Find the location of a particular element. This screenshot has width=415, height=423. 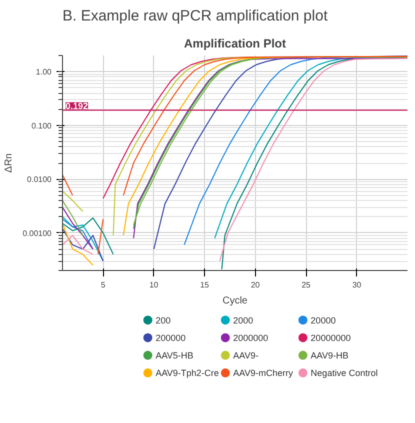

x-tick-label: 20 is located at coordinates (255, 285).